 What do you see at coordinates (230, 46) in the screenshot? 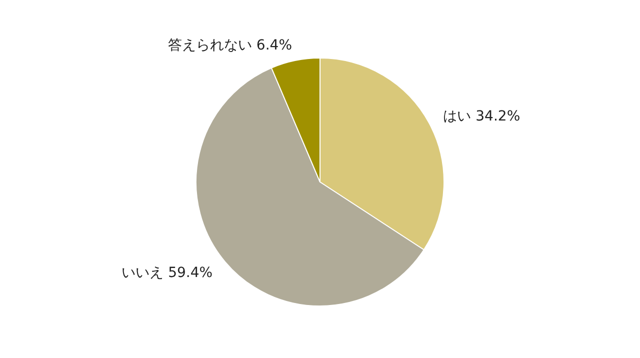
I see `slice-label: 答えられない 6.4%` at bounding box center [230, 46].